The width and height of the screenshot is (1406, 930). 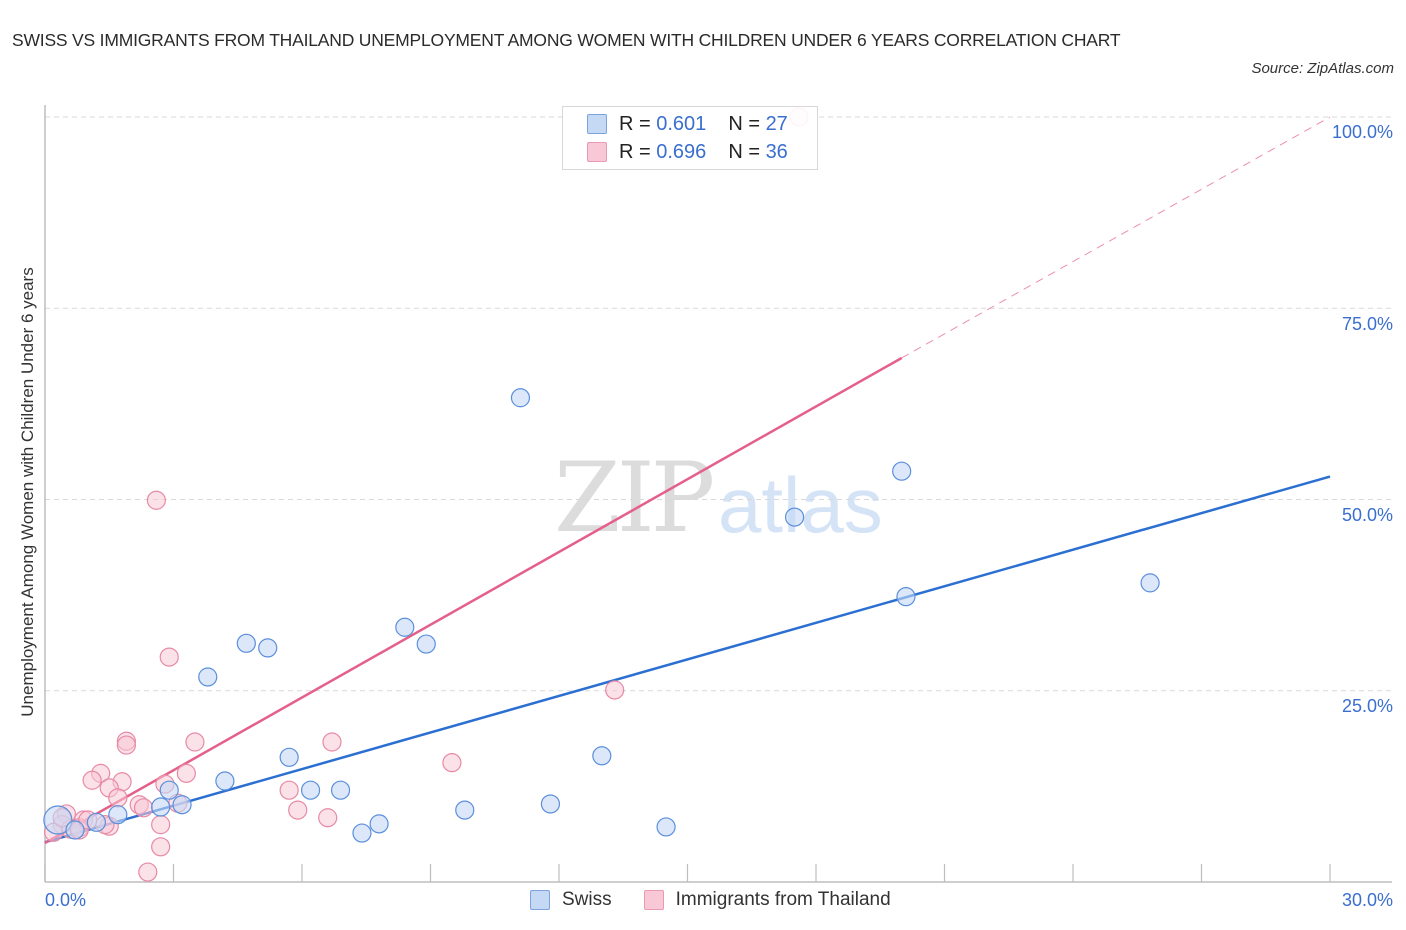 What do you see at coordinates (1116, 237) in the screenshot?
I see `thailand-trendline-extension` at bounding box center [1116, 237].